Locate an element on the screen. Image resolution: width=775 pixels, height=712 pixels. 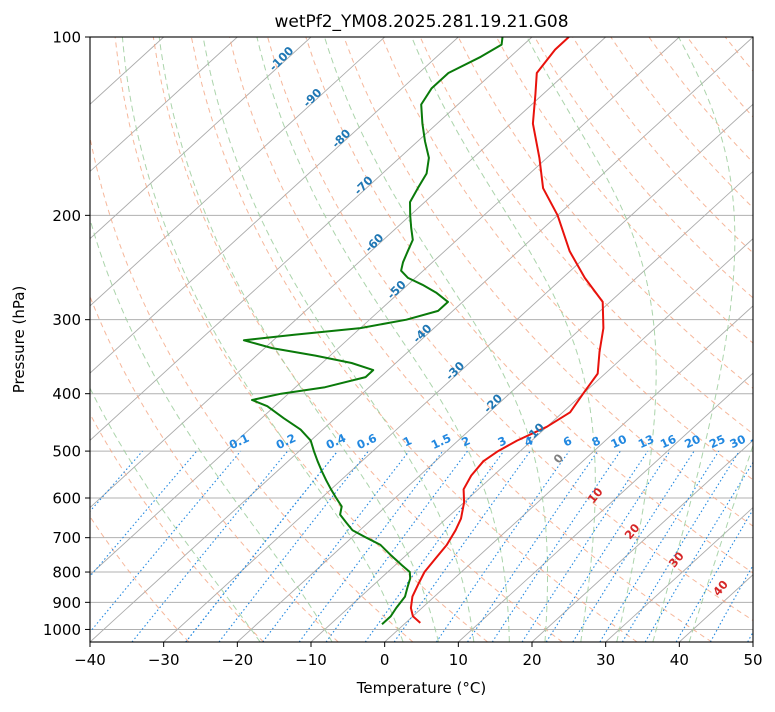
x-tick-label: 10 is located at coordinates (458, 660).